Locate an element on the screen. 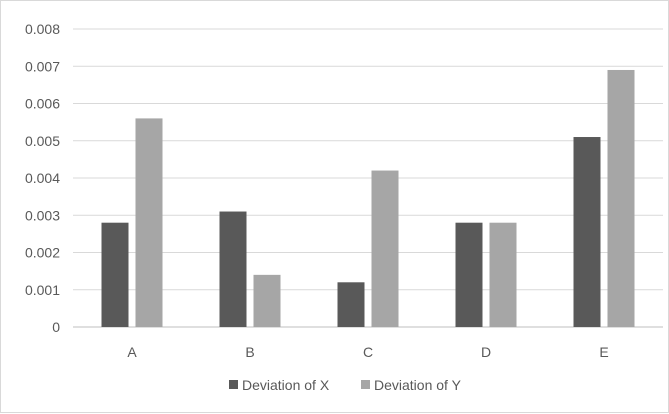  y-tick-label: 0.003 is located at coordinates (42, 215).